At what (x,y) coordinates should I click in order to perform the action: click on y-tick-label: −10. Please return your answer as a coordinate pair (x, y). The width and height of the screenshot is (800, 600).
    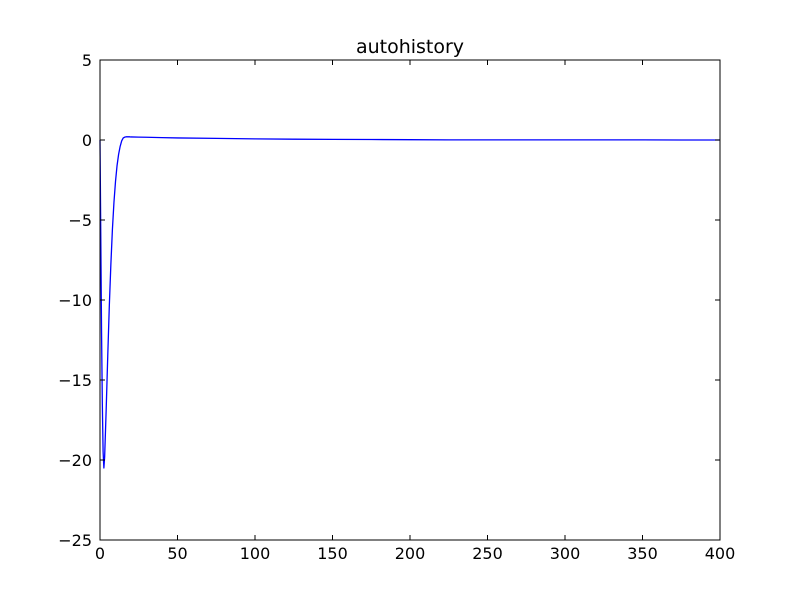
    Looking at the image, I should click on (75, 300).